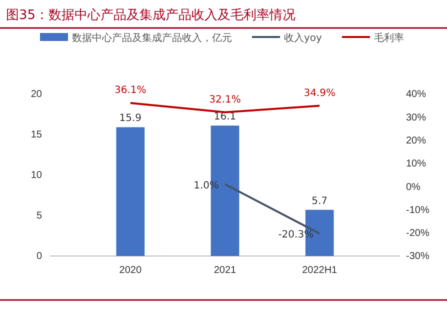  I want to click on chart-title: 图35：数据中心产品及集成产品收入及毛利率情况, so click(151, 15).